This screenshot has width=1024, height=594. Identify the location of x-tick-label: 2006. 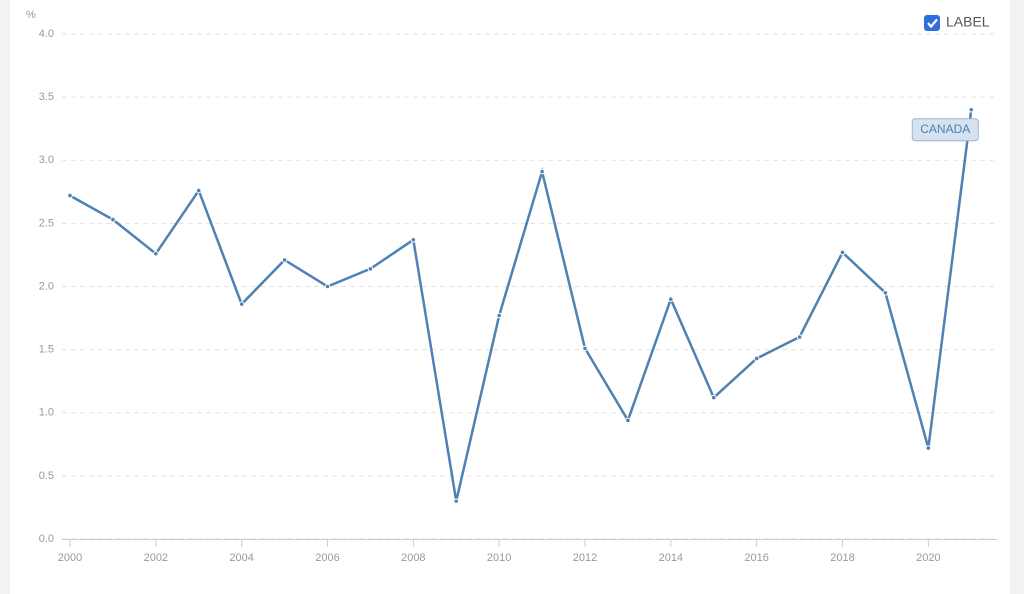
(327, 558).